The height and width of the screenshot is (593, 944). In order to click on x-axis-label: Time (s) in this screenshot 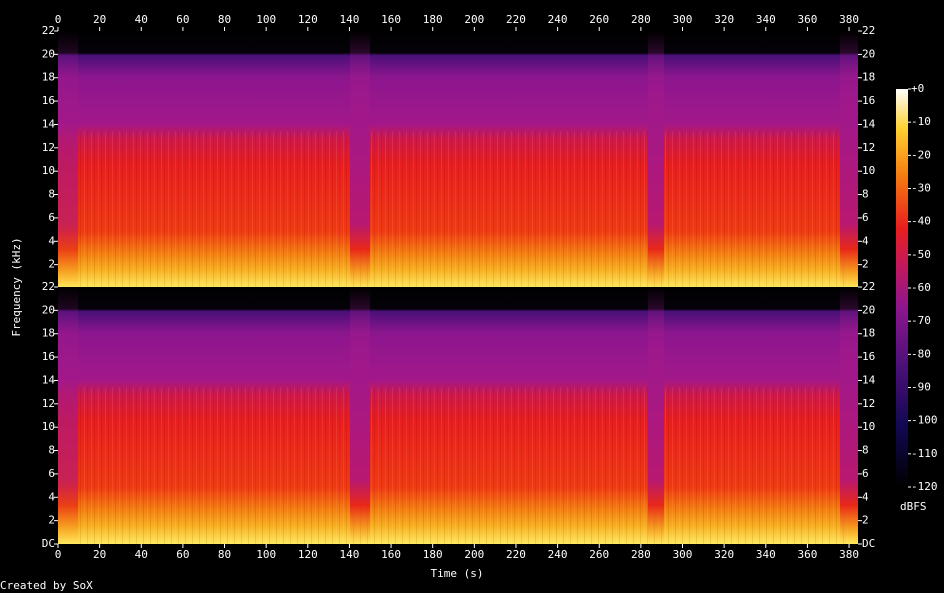, I will do `click(457, 573)`.